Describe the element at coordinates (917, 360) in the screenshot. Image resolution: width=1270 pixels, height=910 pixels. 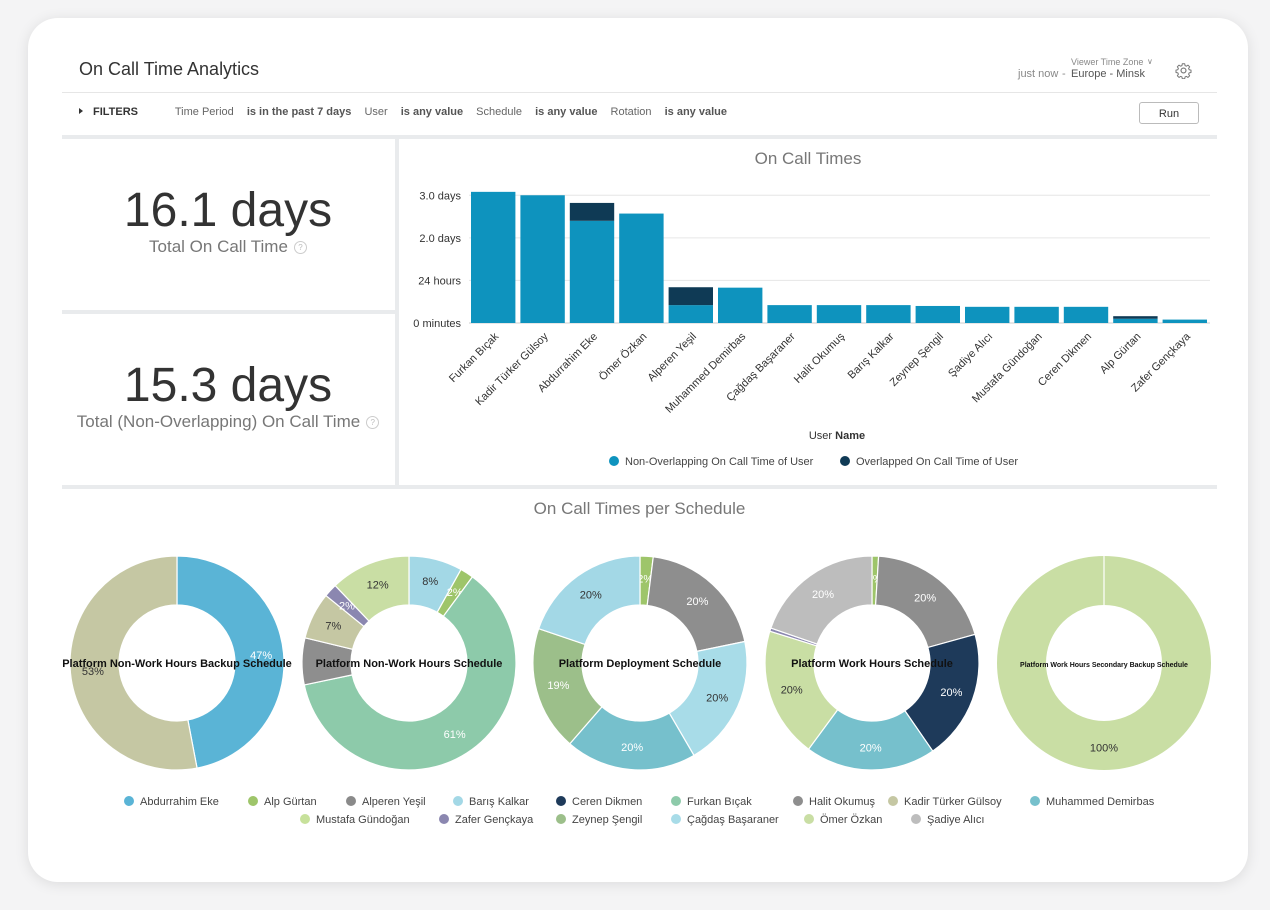
I see `x-tick-label: Zeynep Şengil` at that location.